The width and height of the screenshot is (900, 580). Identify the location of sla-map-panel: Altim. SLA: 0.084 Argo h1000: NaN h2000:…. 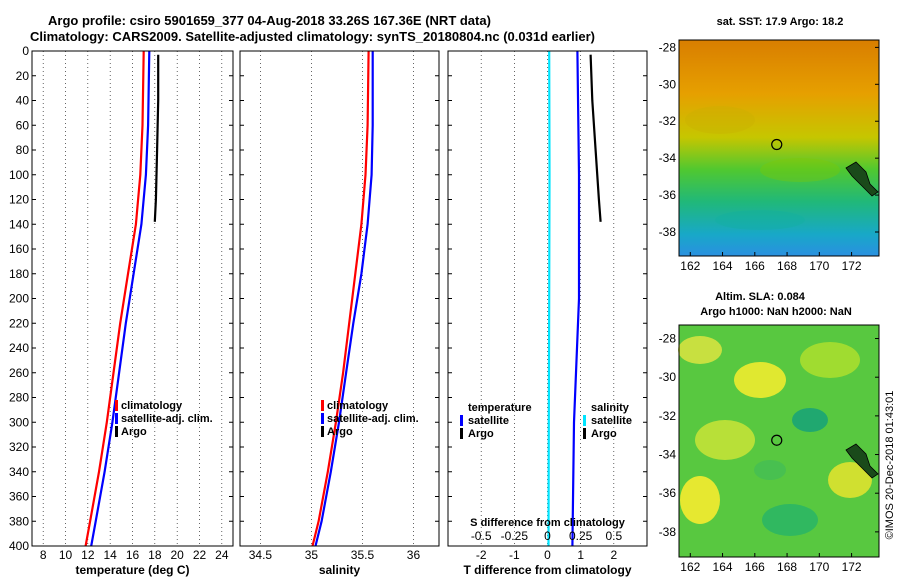
(769, 432).